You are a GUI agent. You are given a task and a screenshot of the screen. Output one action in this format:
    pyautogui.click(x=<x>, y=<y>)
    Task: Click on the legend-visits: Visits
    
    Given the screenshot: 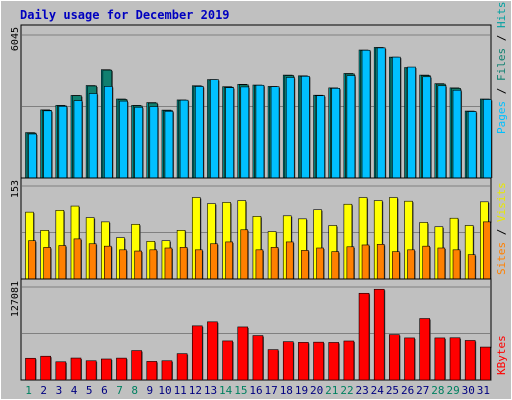 What is the action you would take?
    pyautogui.click(x=501, y=202)
    